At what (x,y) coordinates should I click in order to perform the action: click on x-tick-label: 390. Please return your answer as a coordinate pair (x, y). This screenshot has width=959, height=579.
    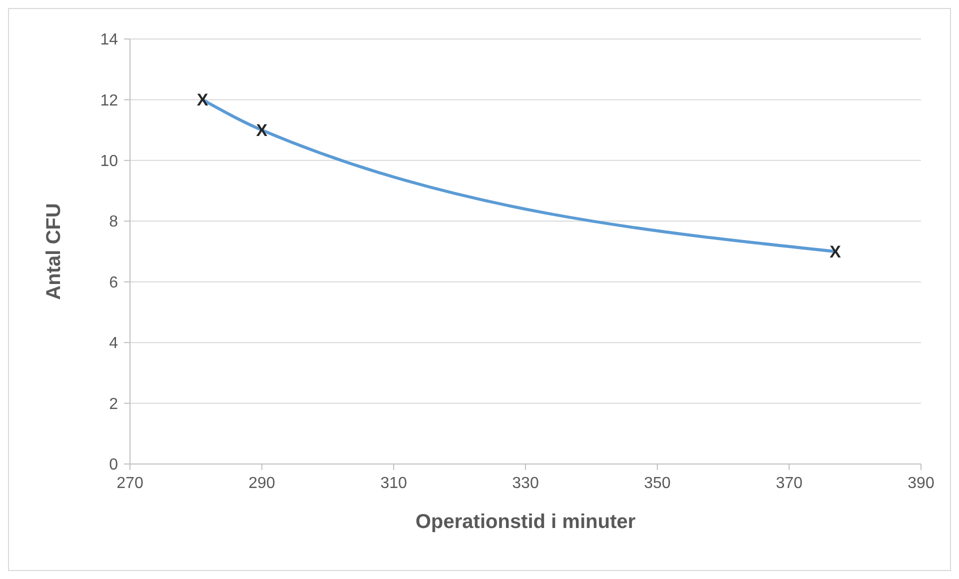
    Looking at the image, I should click on (921, 483).